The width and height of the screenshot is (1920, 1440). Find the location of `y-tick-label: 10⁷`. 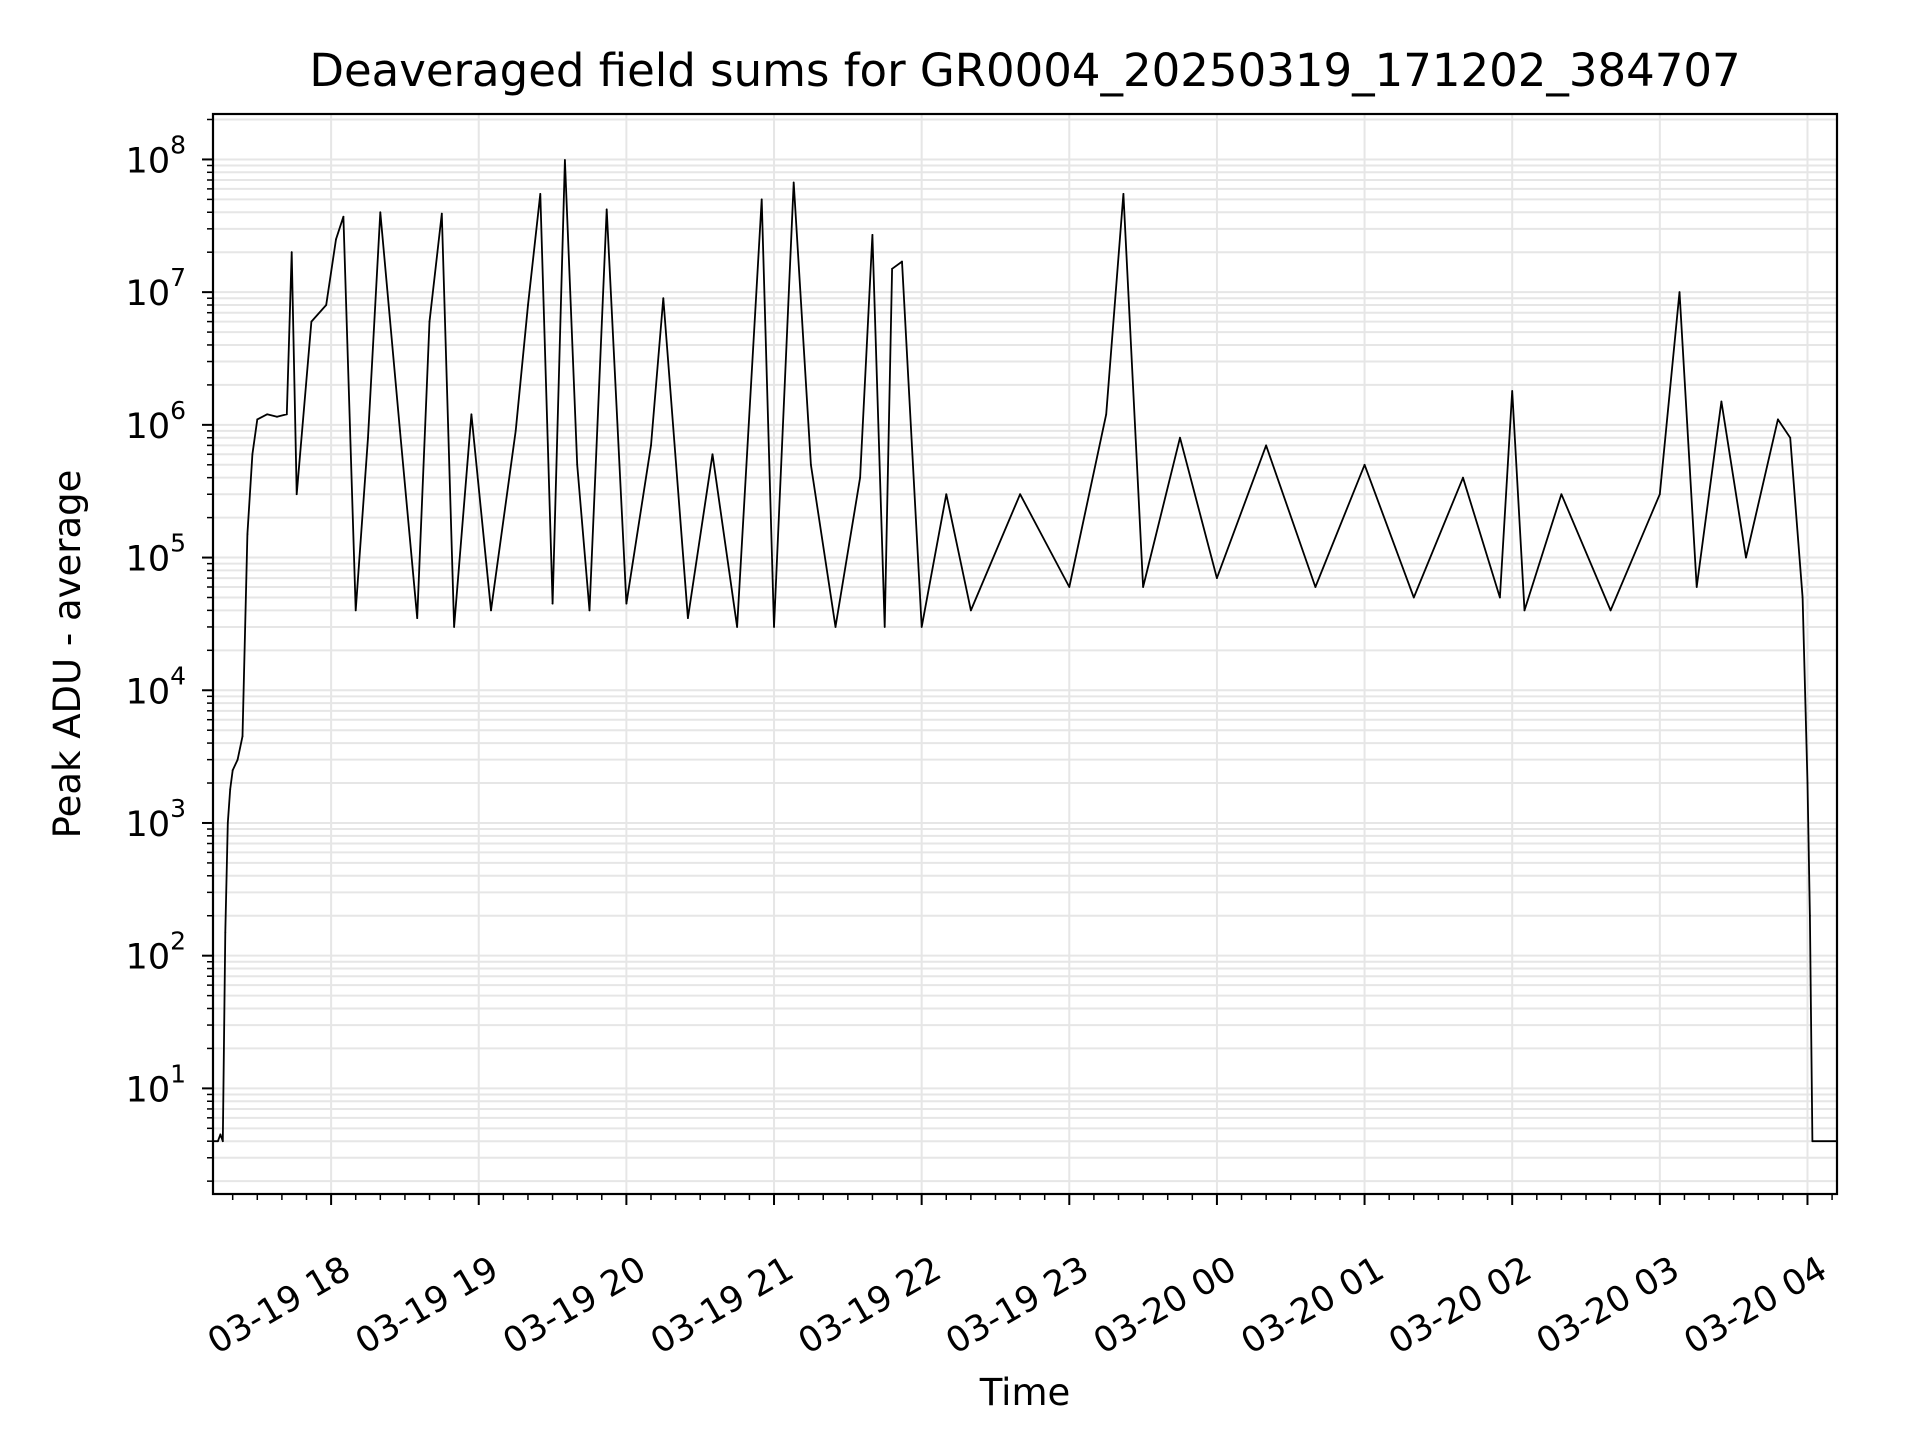

y-tick-label: 10⁷ is located at coordinates (156, 288).